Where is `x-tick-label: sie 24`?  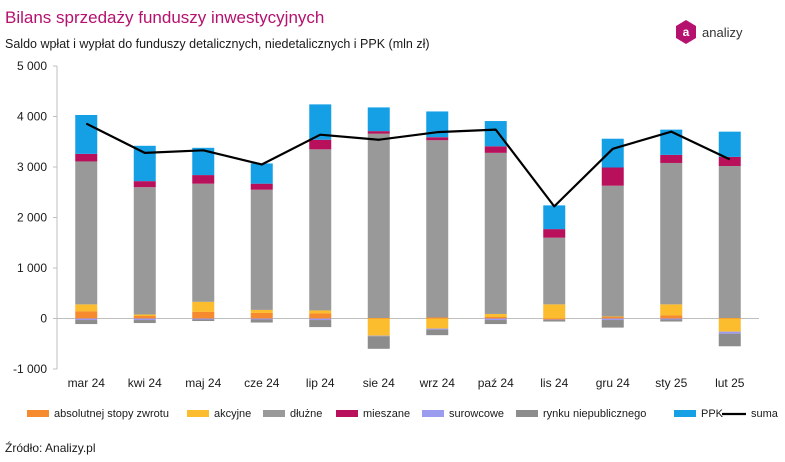 x-tick-label: sie 24 is located at coordinates (379, 383).